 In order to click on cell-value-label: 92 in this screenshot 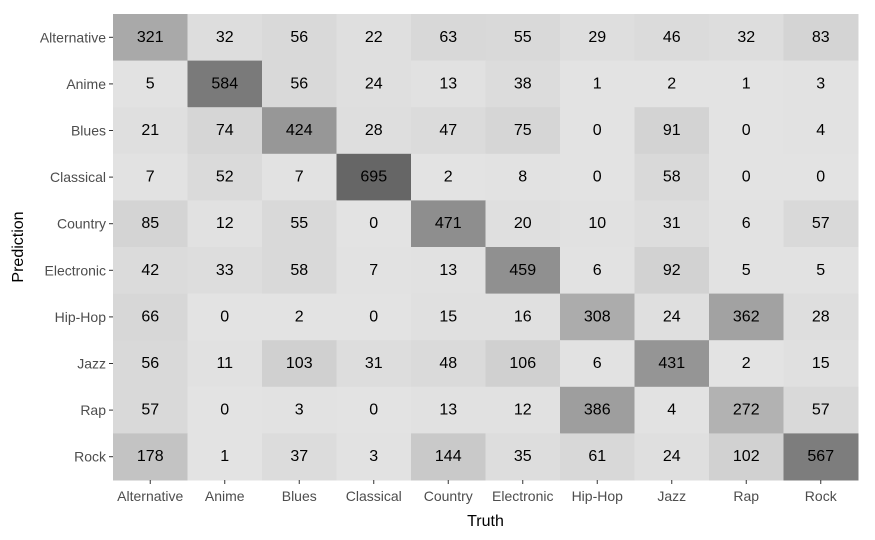, I will do `click(672, 270)`.